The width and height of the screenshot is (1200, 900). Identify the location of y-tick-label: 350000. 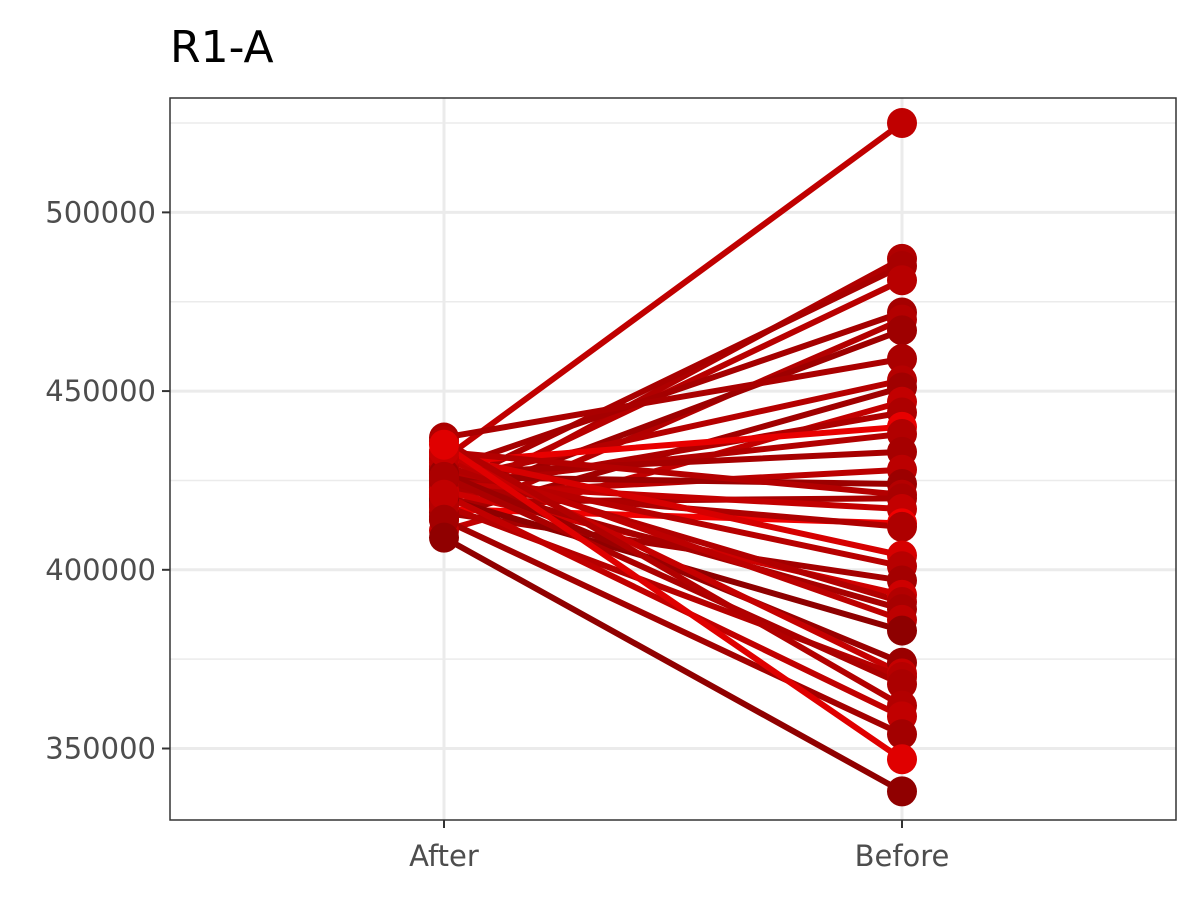
(100, 749).